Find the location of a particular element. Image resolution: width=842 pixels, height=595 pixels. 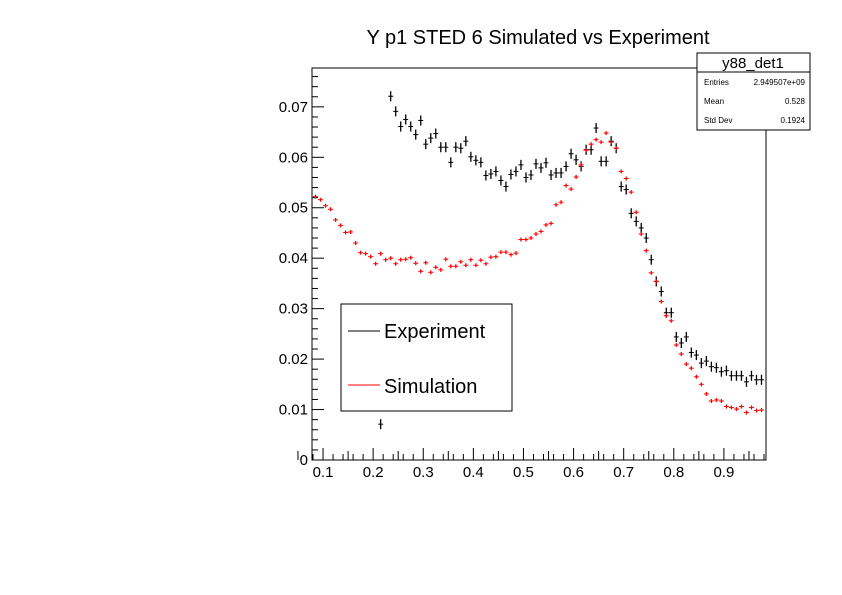

y-tick-label: 0.07 is located at coordinates (293, 107).